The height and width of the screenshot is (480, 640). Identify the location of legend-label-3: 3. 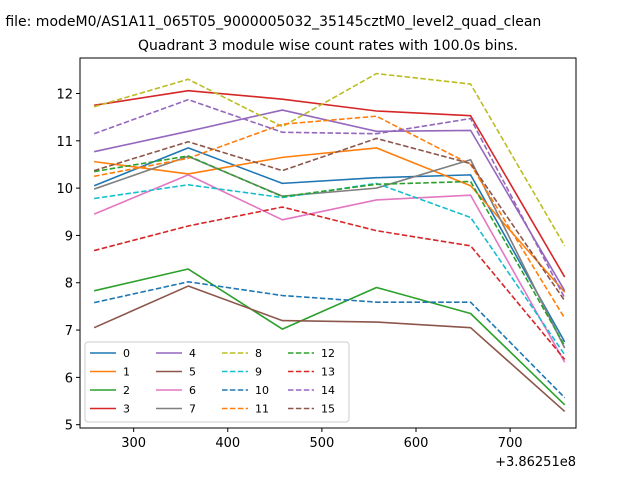
(126, 409).